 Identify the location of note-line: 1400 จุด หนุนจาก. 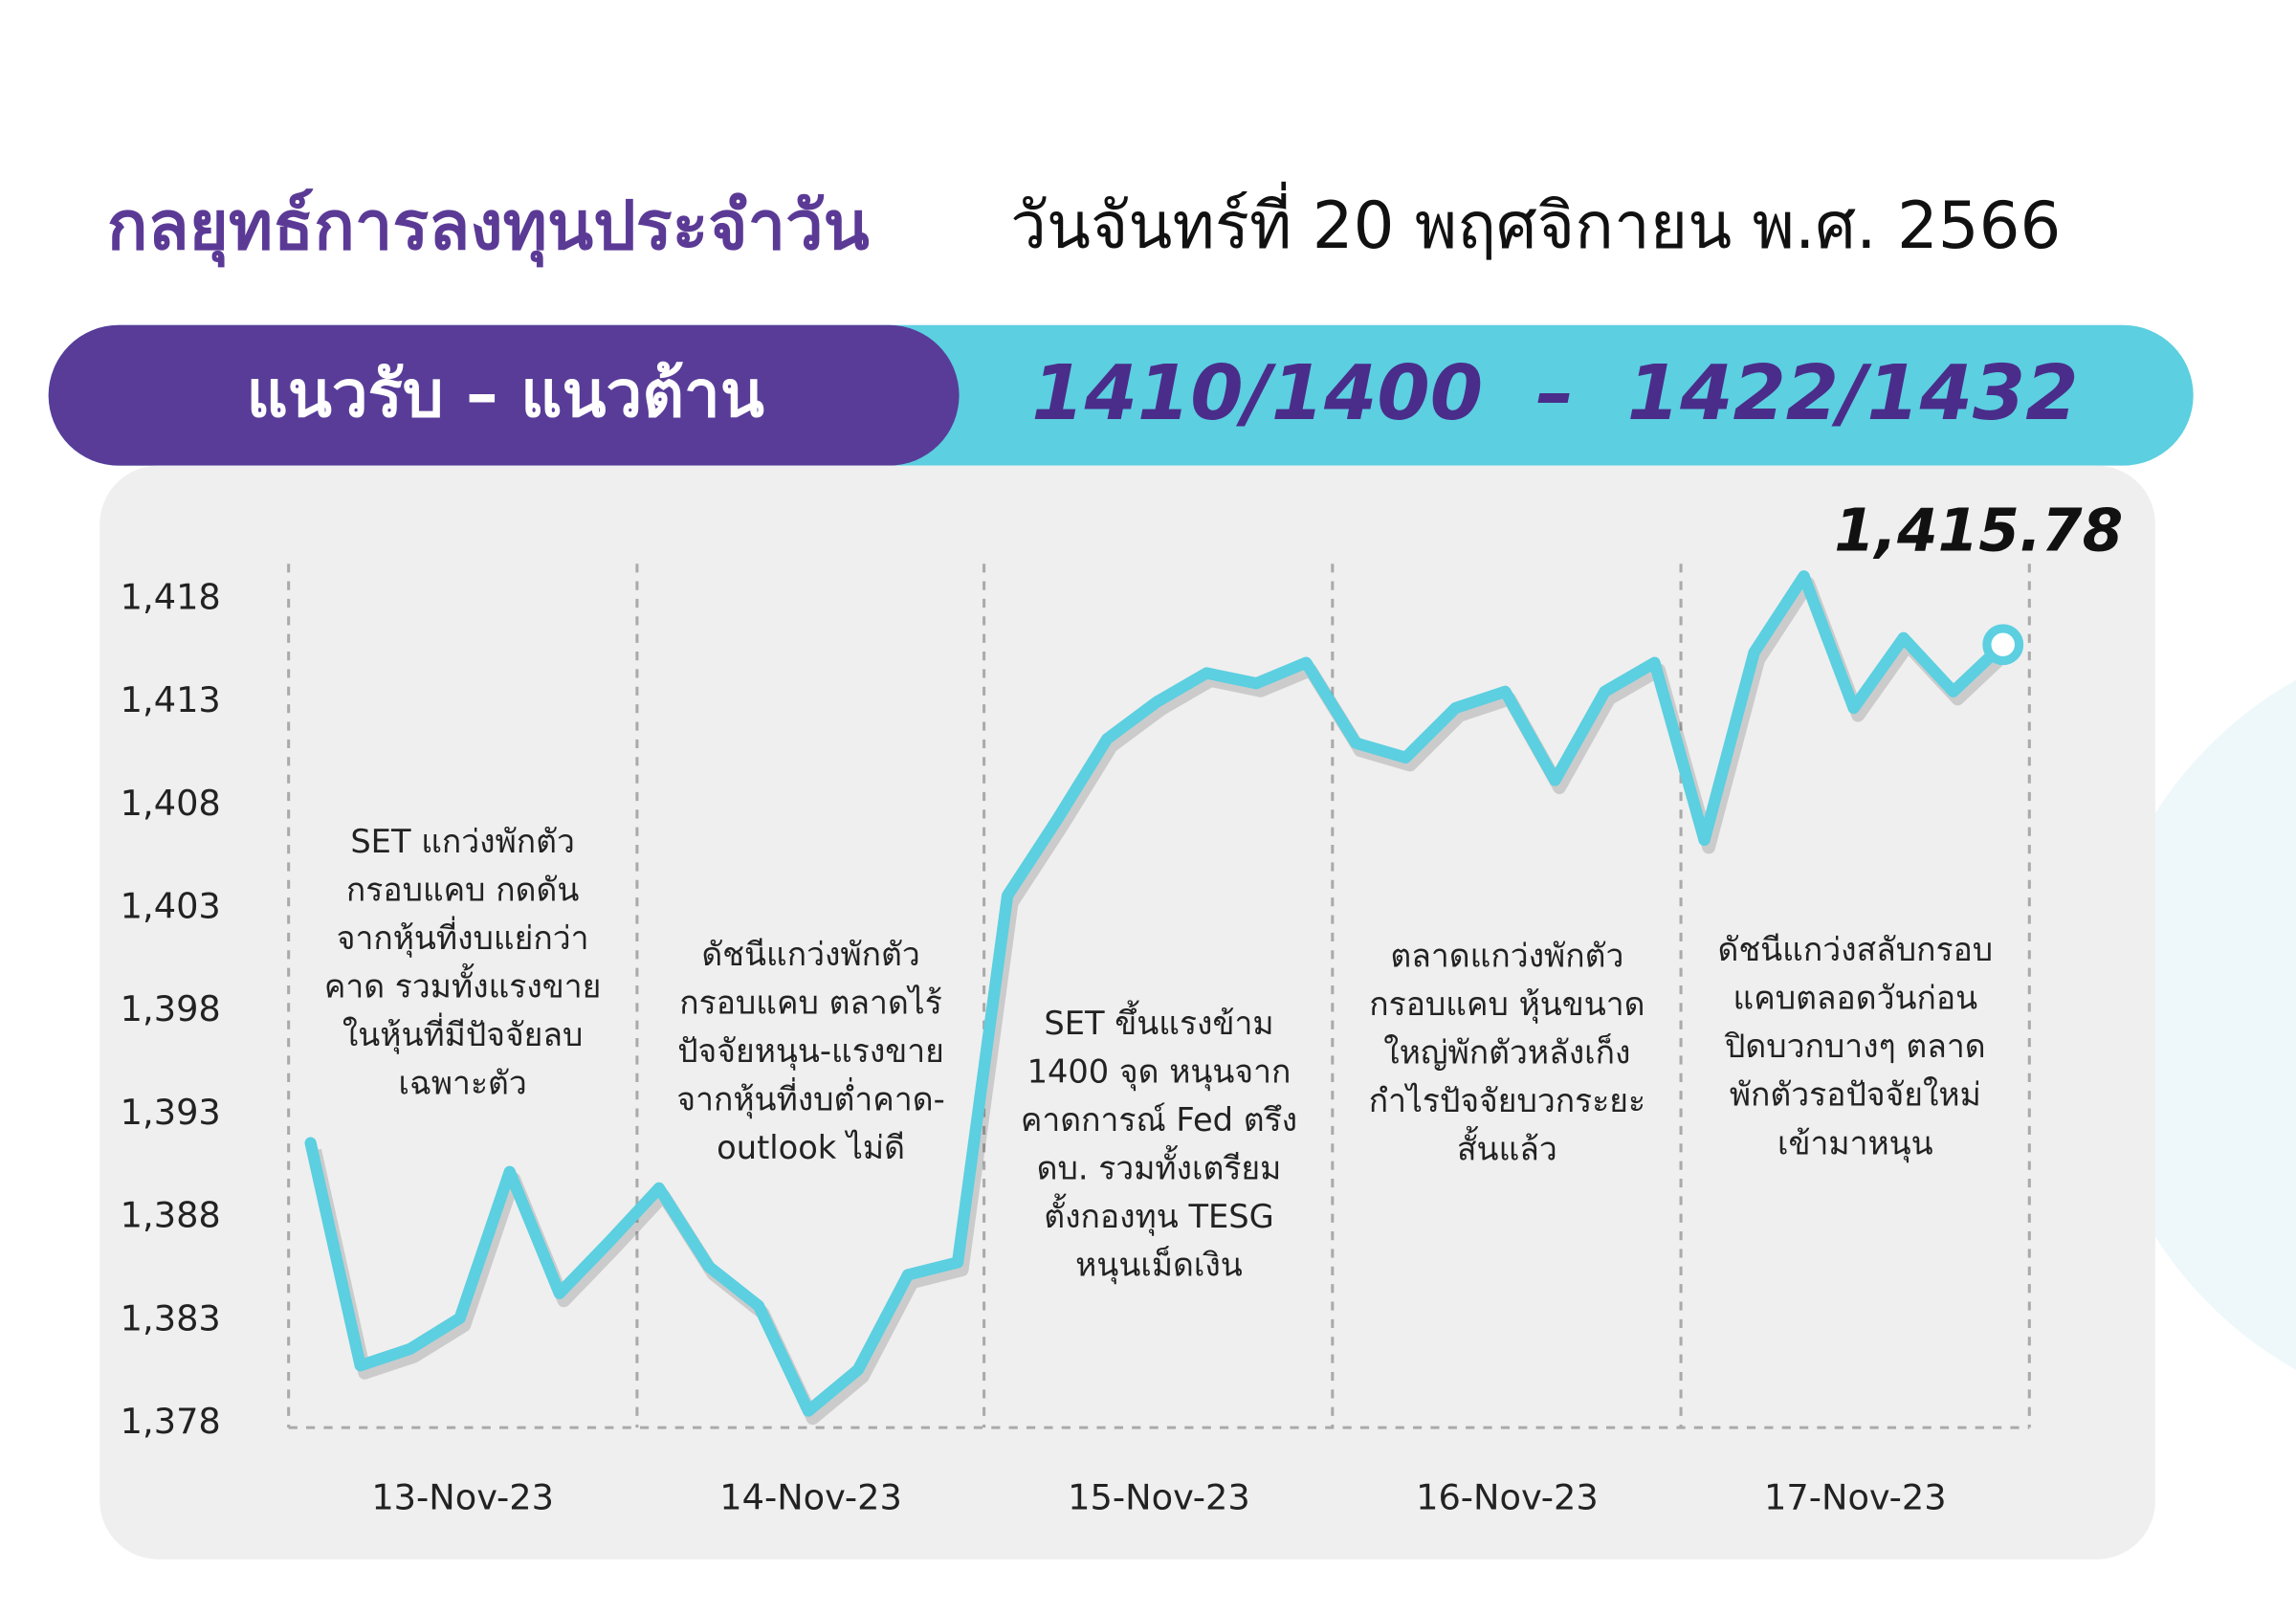
(1159, 1071).